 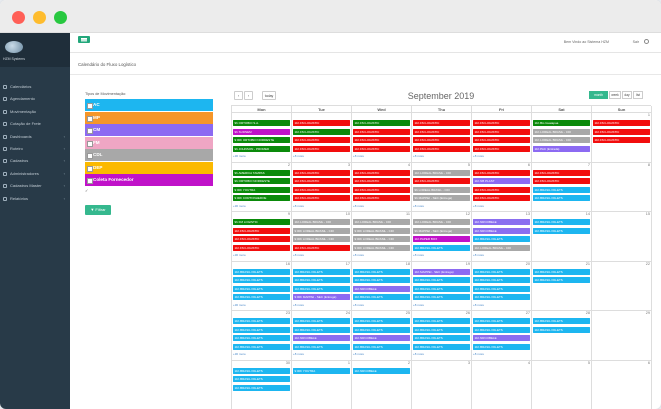 I want to click on day-number: 2, so click(x=288, y=164).